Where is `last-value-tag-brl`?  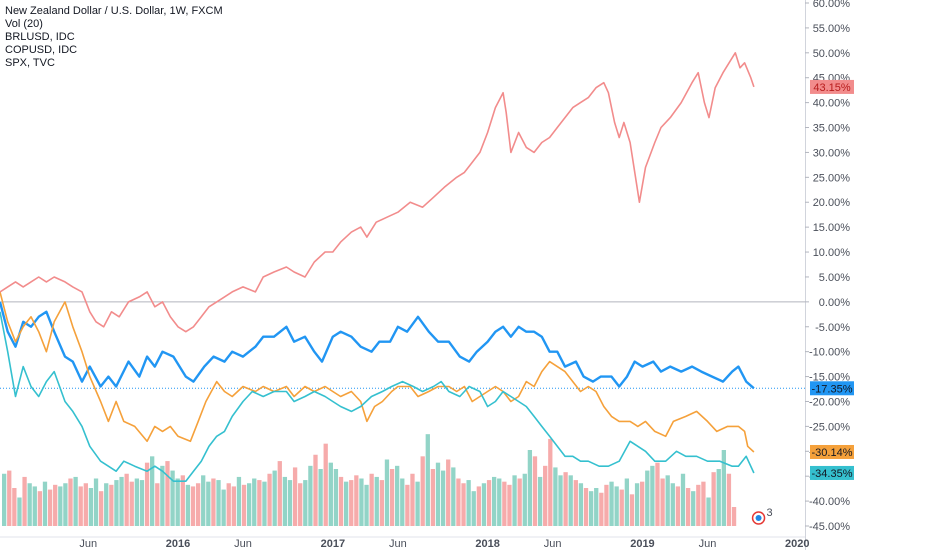 last-value-tag-brl is located at coordinates (832, 451).